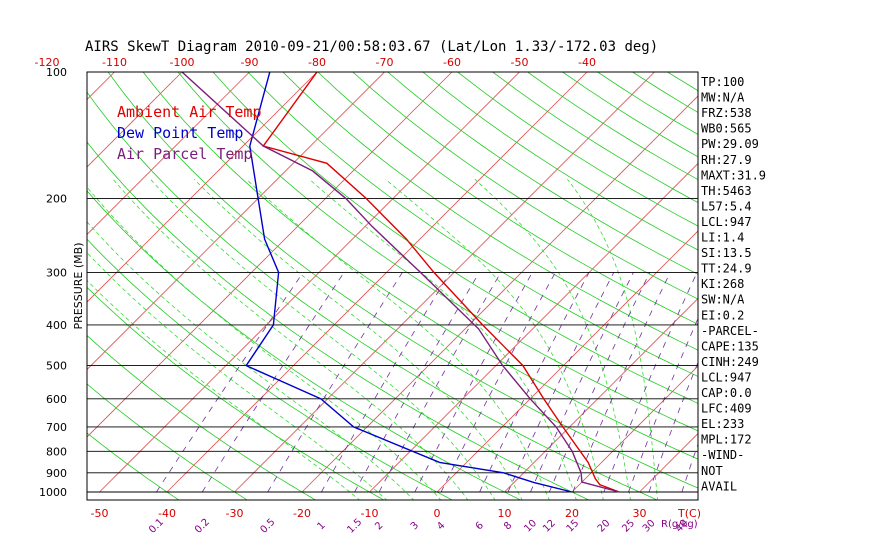 This screenshot has height=560, width=870. I want to click on index-line: MW:N/A, so click(723, 98).